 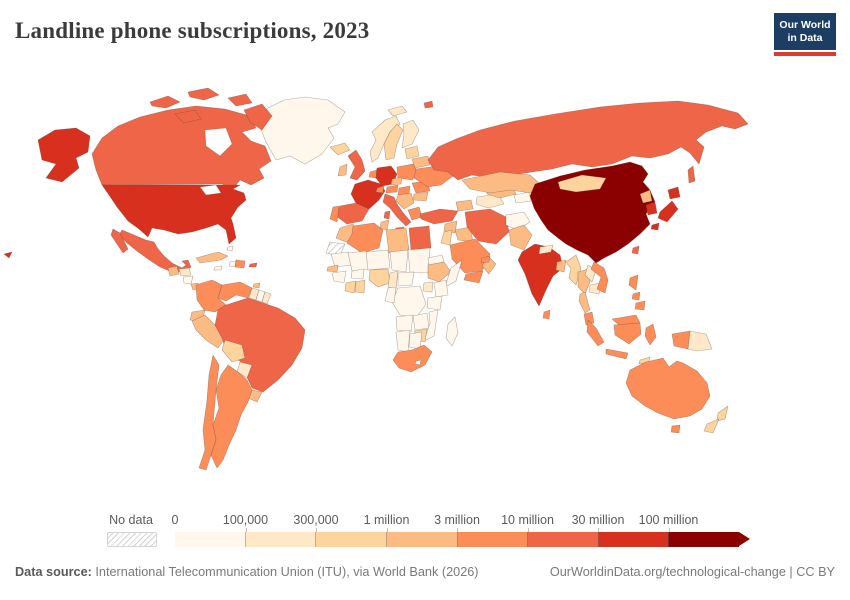 I want to click on country-zambia: Zambia, so click(x=421, y=321).